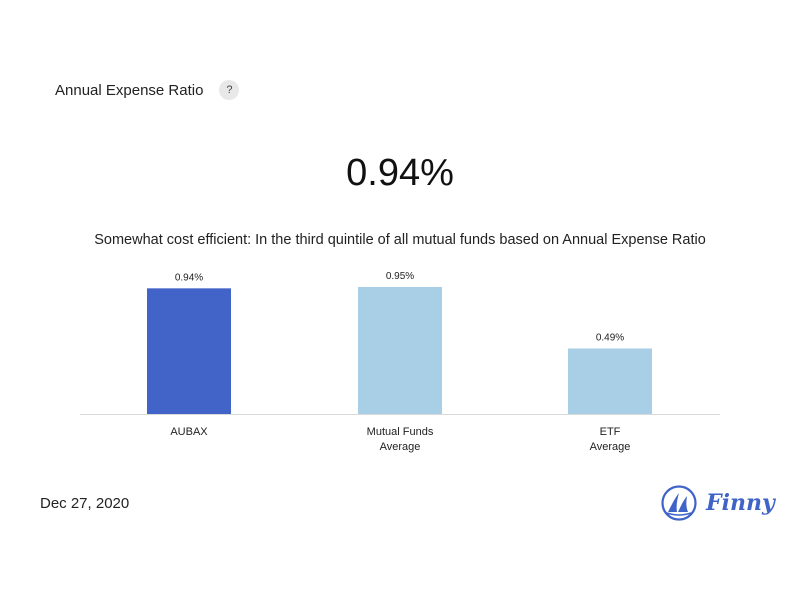  What do you see at coordinates (400, 432) in the screenshot?
I see `x-tick-label: Mutual Funds` at bounding box center [400, 432].